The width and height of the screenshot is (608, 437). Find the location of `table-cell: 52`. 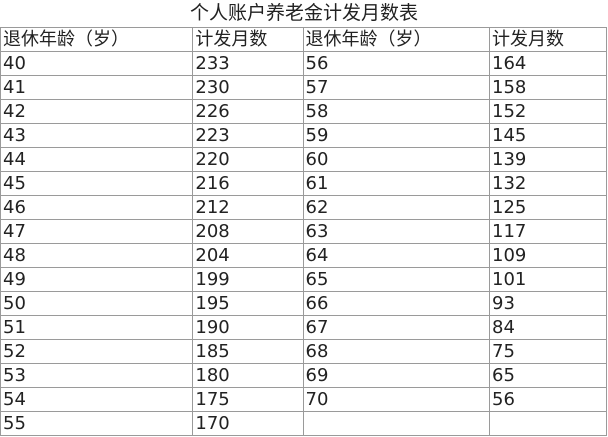

table-cell: 52 is located at coordinates (97, 351).